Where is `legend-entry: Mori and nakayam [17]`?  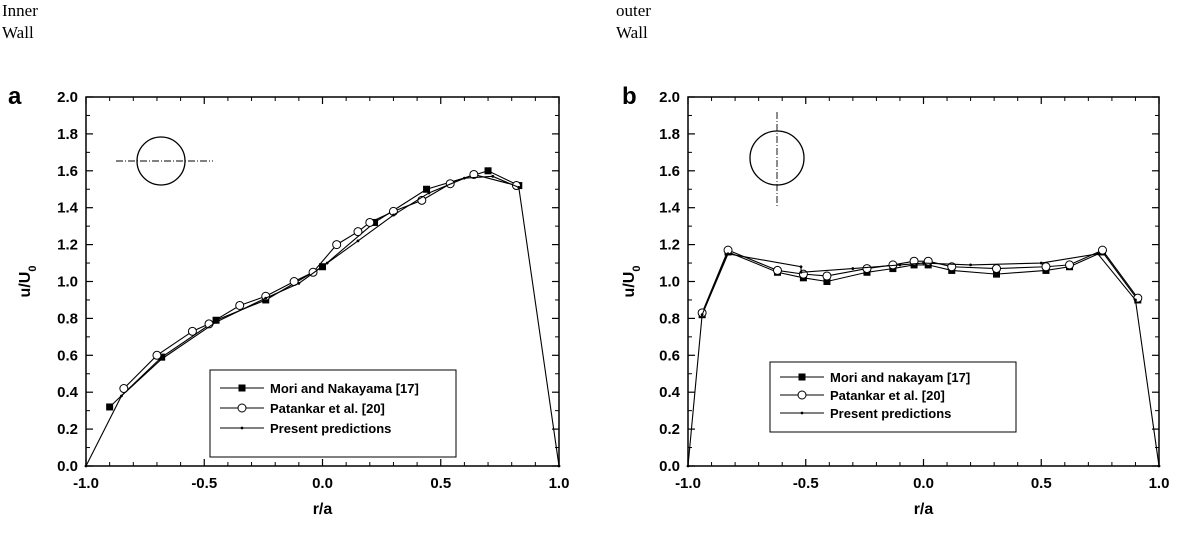
legend-entry: Mori and nakayam [17] is located at coordinates (900, 377).